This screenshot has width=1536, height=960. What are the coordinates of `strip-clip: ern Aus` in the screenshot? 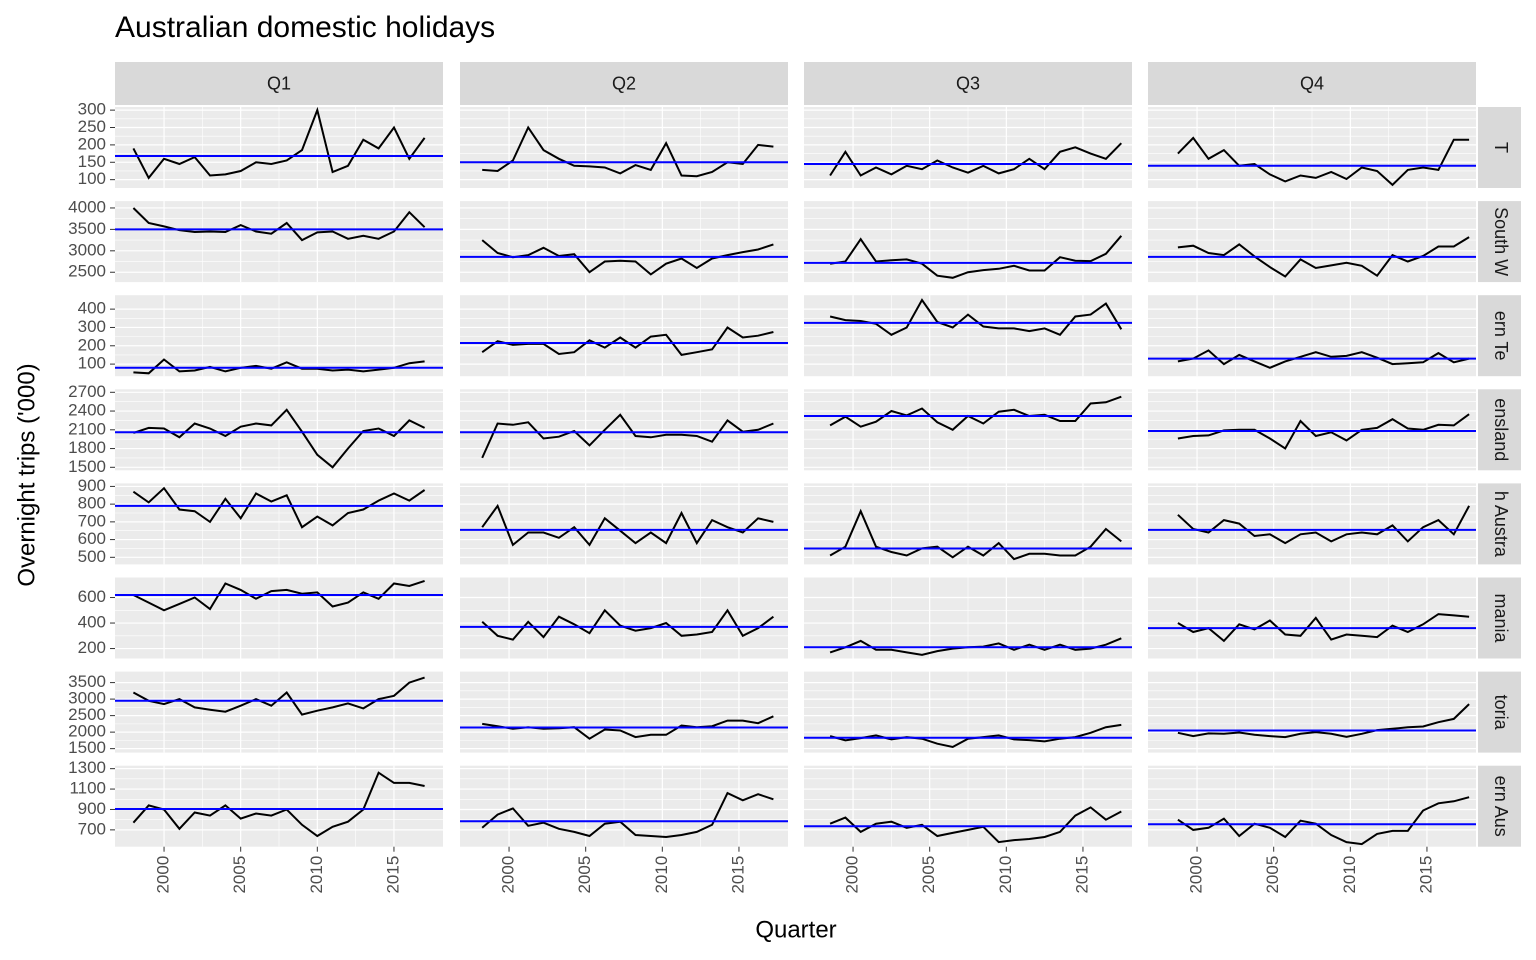 It's located at (1501, 806).